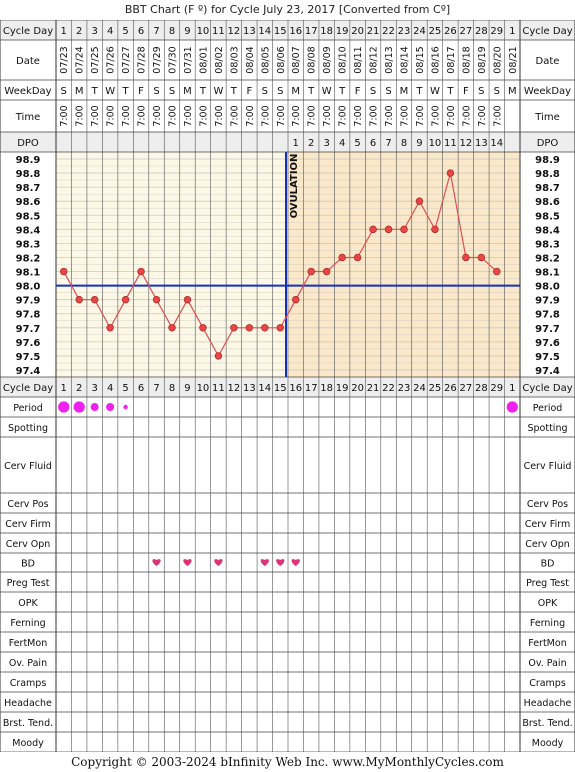 This screenshot has width=575, height=772. What do you see at coordinates (94, 31) in the screenshot?
I see `cycle-day-cell: 3` at bounding box center [94, 31].